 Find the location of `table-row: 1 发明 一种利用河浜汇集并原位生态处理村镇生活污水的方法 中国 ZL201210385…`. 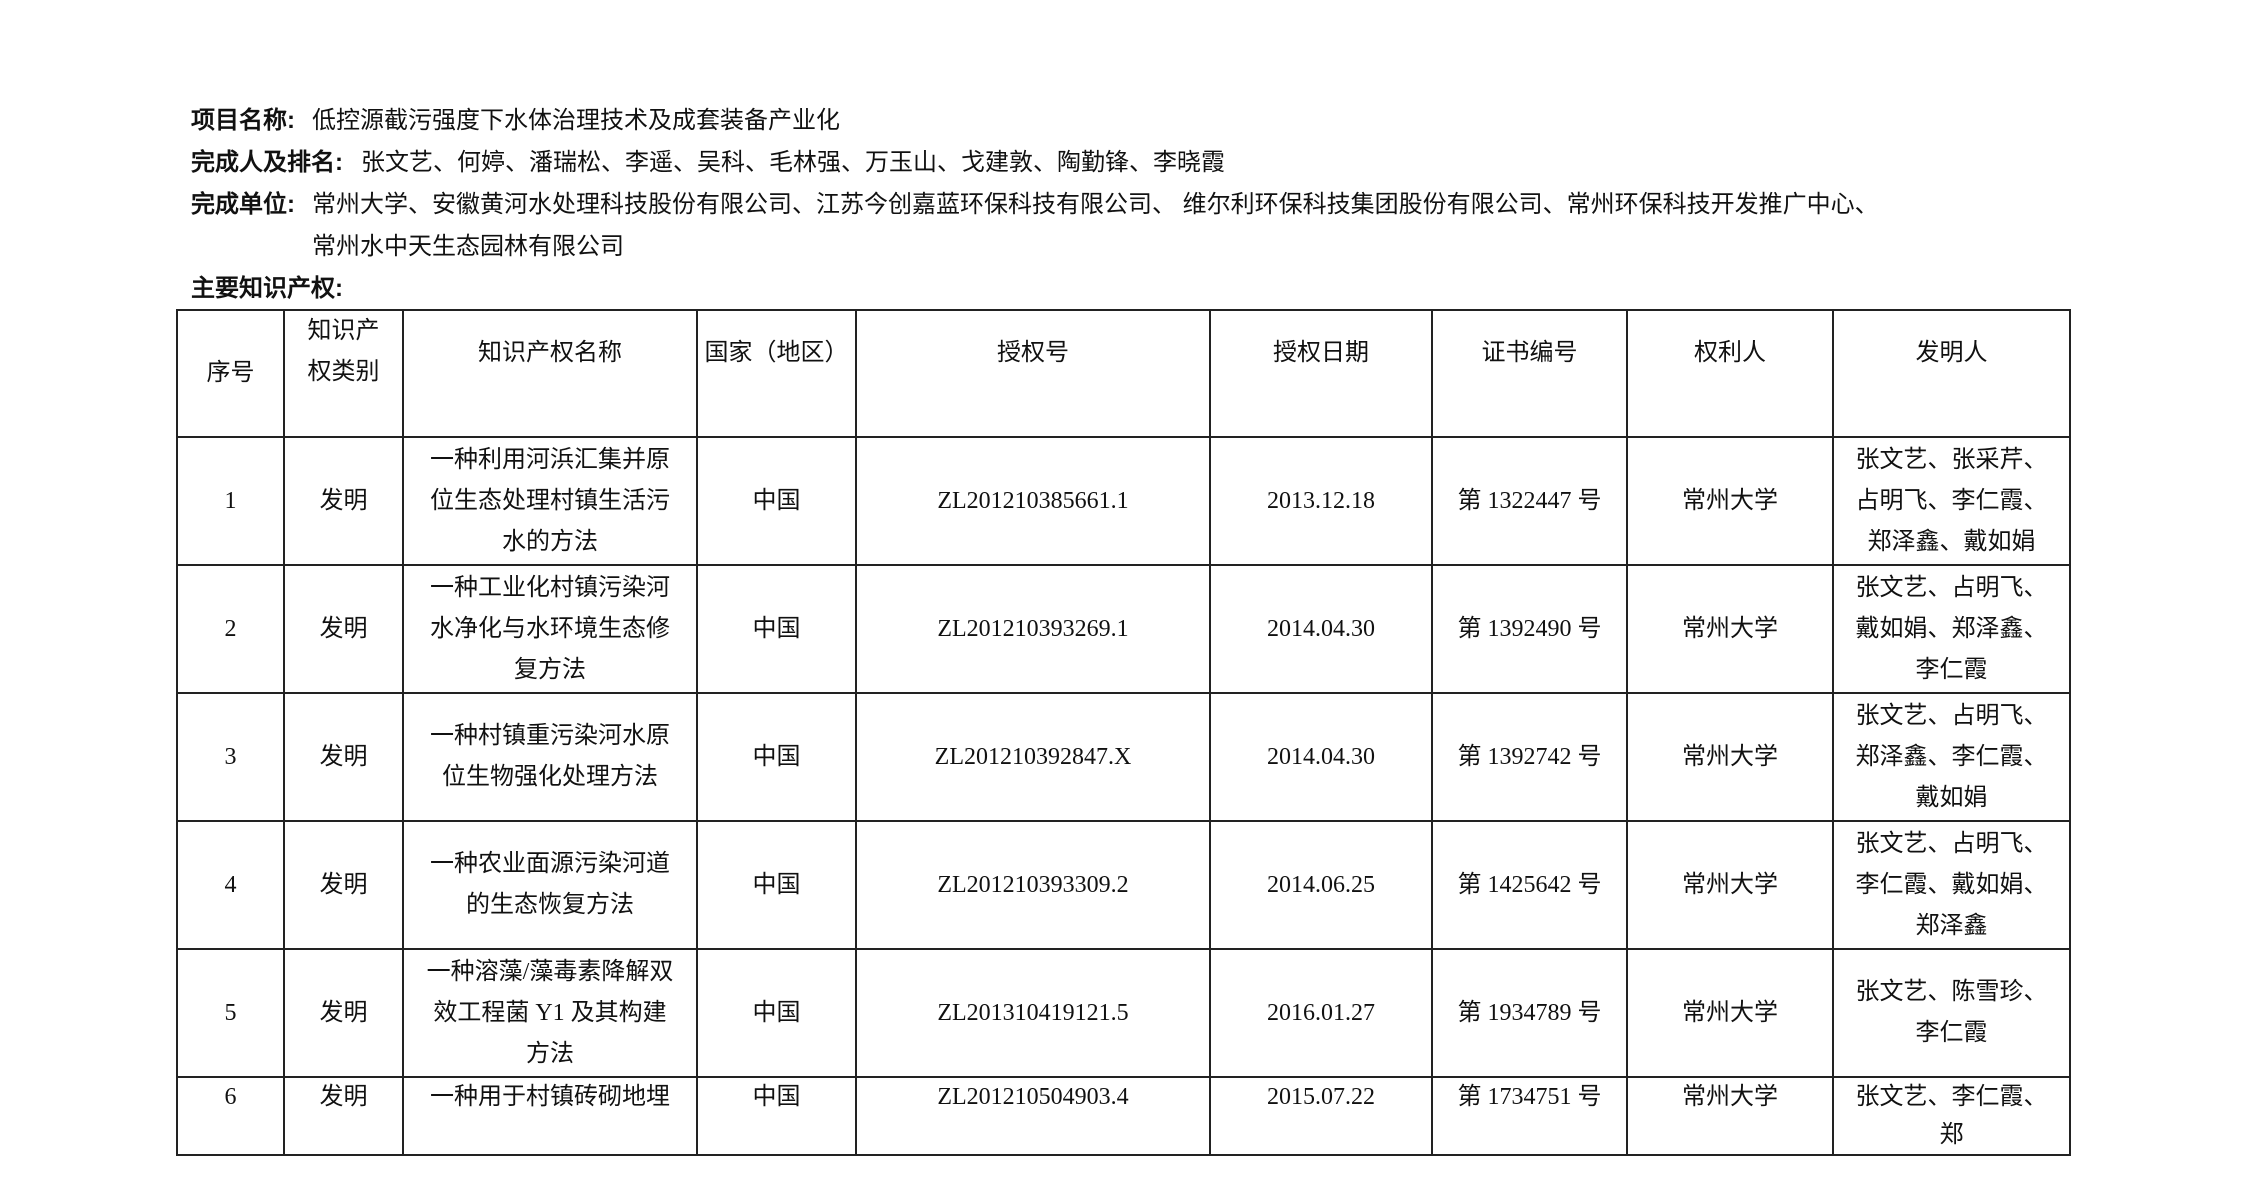

table-row: 1 发明 一种利用河浜汇集并原位生态处理村镇生活污水的方法 中国 ZL201210385… is located at coordinates (1123, 501).